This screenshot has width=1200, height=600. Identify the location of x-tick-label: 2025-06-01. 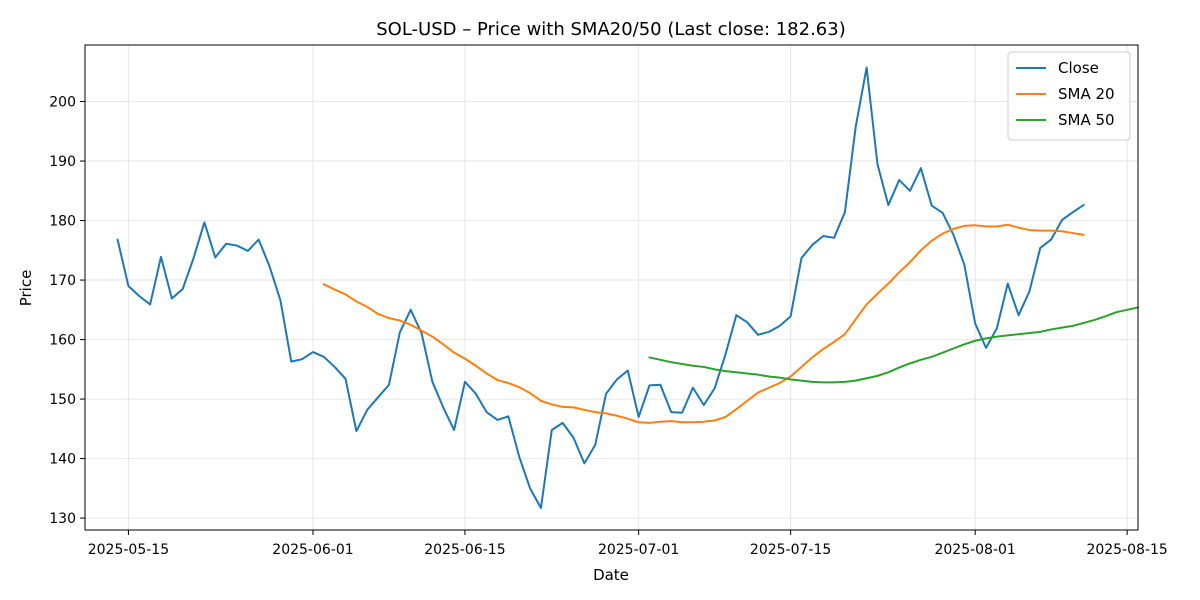
(312, 550).